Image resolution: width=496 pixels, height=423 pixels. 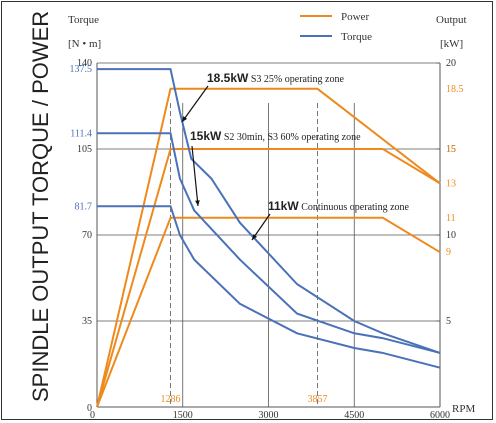 I want to click on power-special-tick-label: 15, so click(x=451, y=149).